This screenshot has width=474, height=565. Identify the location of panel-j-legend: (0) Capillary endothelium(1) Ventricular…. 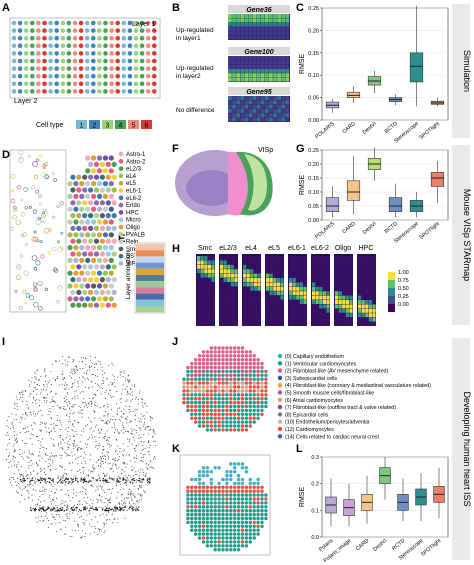
(354, 396).